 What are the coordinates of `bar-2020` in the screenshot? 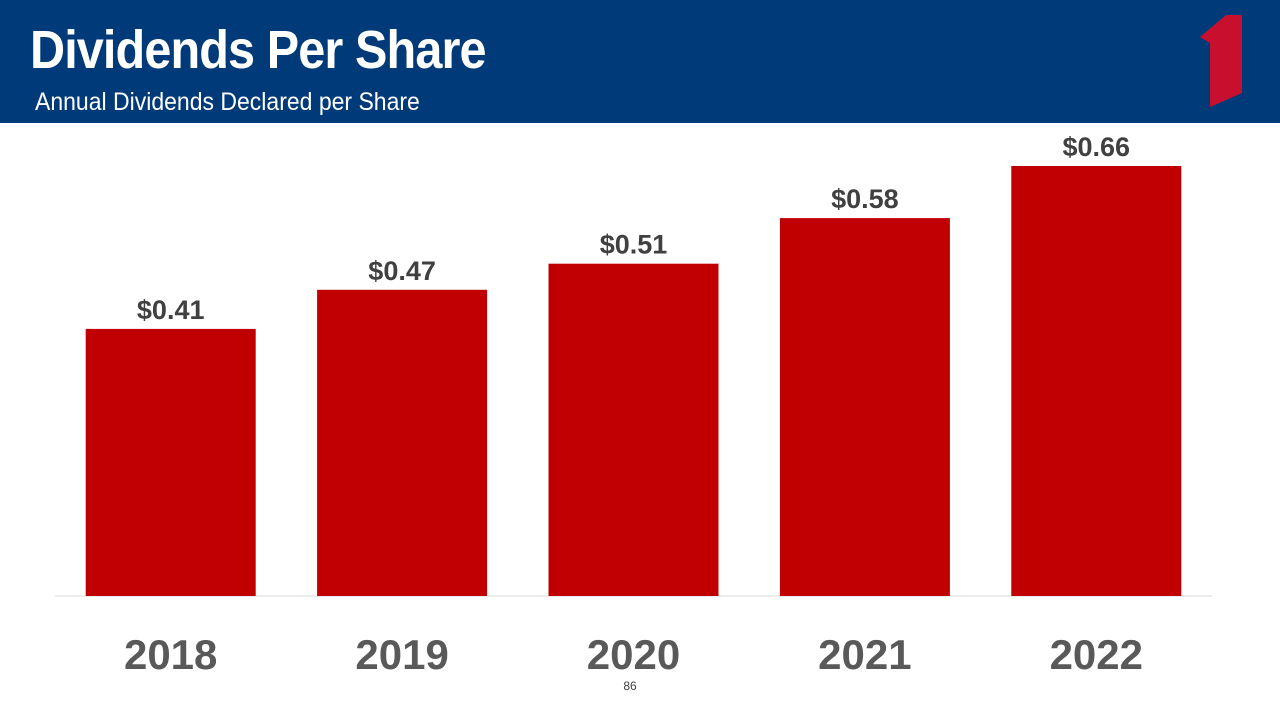 It's located at (633, 429).